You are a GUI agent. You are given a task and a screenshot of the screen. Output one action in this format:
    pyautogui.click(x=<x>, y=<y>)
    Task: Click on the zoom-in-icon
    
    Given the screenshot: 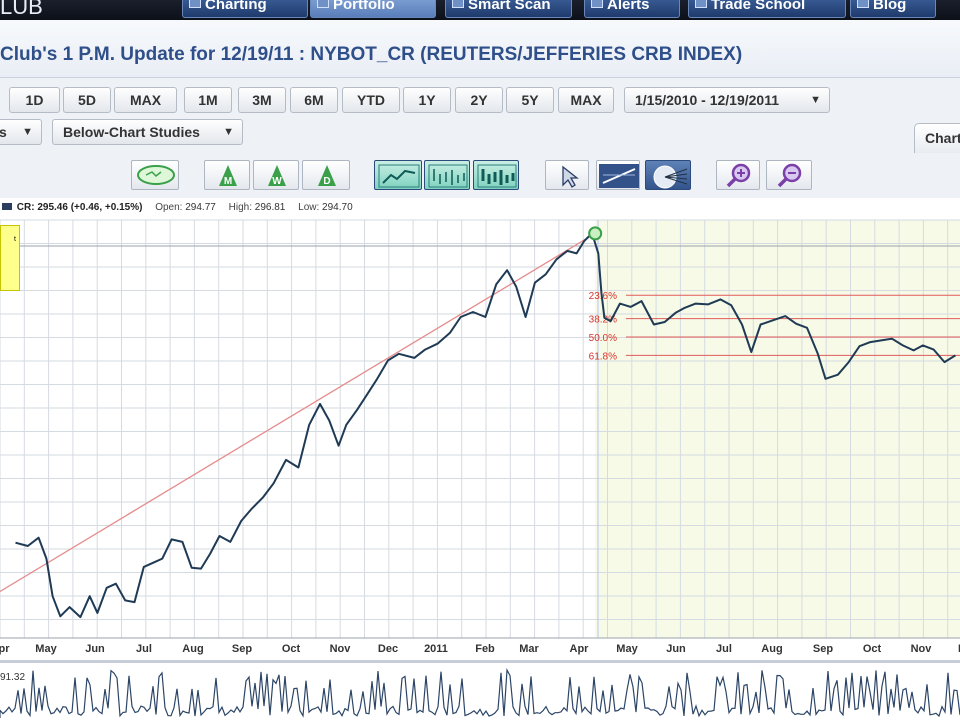 What is the action you would take?
    pyautogui.click(x=738, y=175)
    